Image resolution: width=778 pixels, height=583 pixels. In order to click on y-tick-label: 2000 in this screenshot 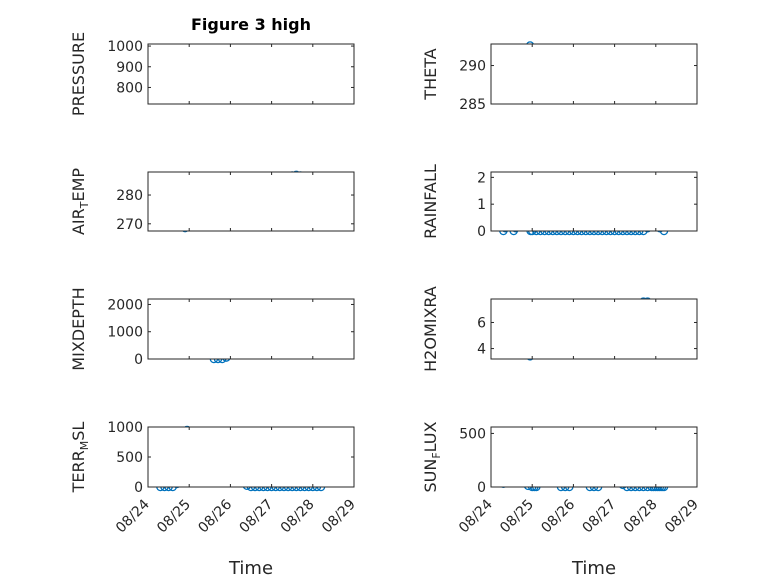, I will do `click(125, 305)`.